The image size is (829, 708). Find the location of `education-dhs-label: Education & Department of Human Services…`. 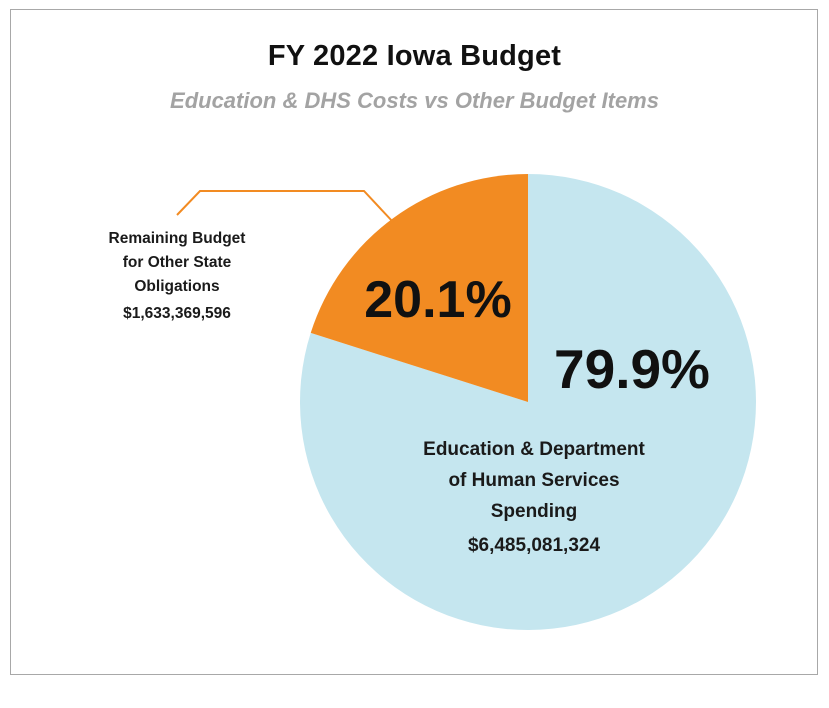

education-dhs-label: Education & Department of Human Services… is located at coordinates (534, 497).